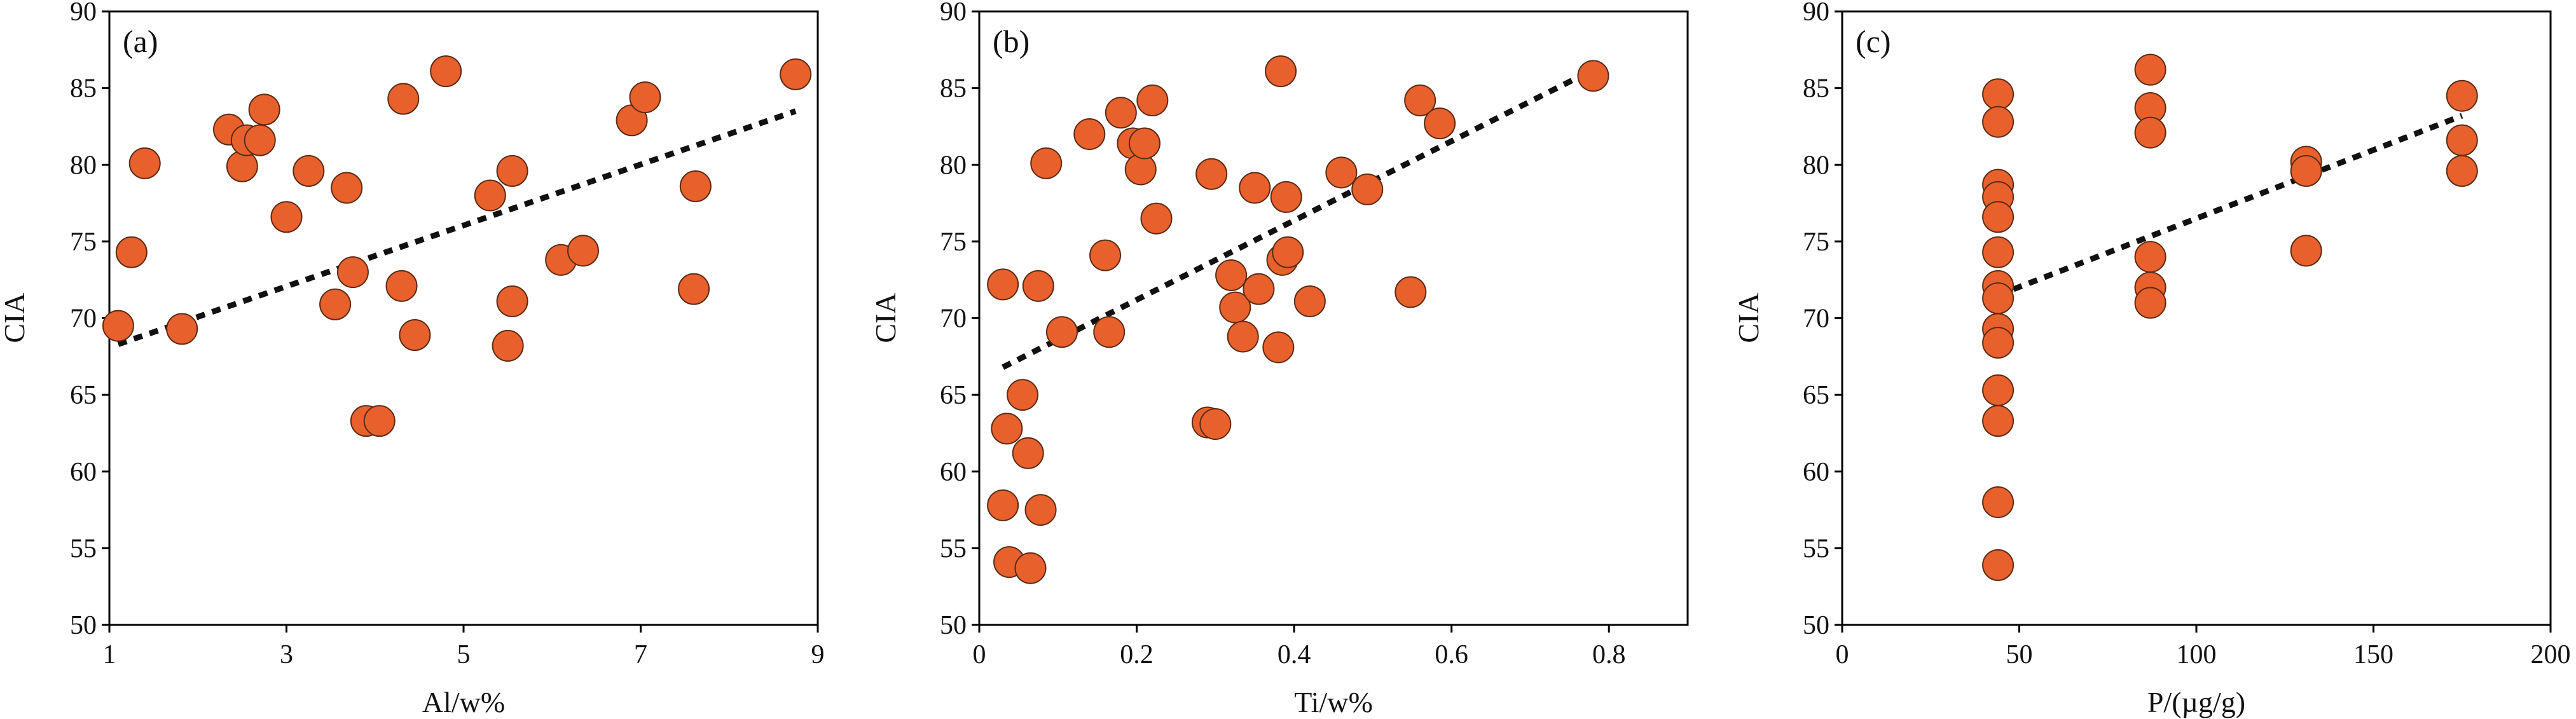  I want to click on panel-label-a: (a), so click(140, 41).